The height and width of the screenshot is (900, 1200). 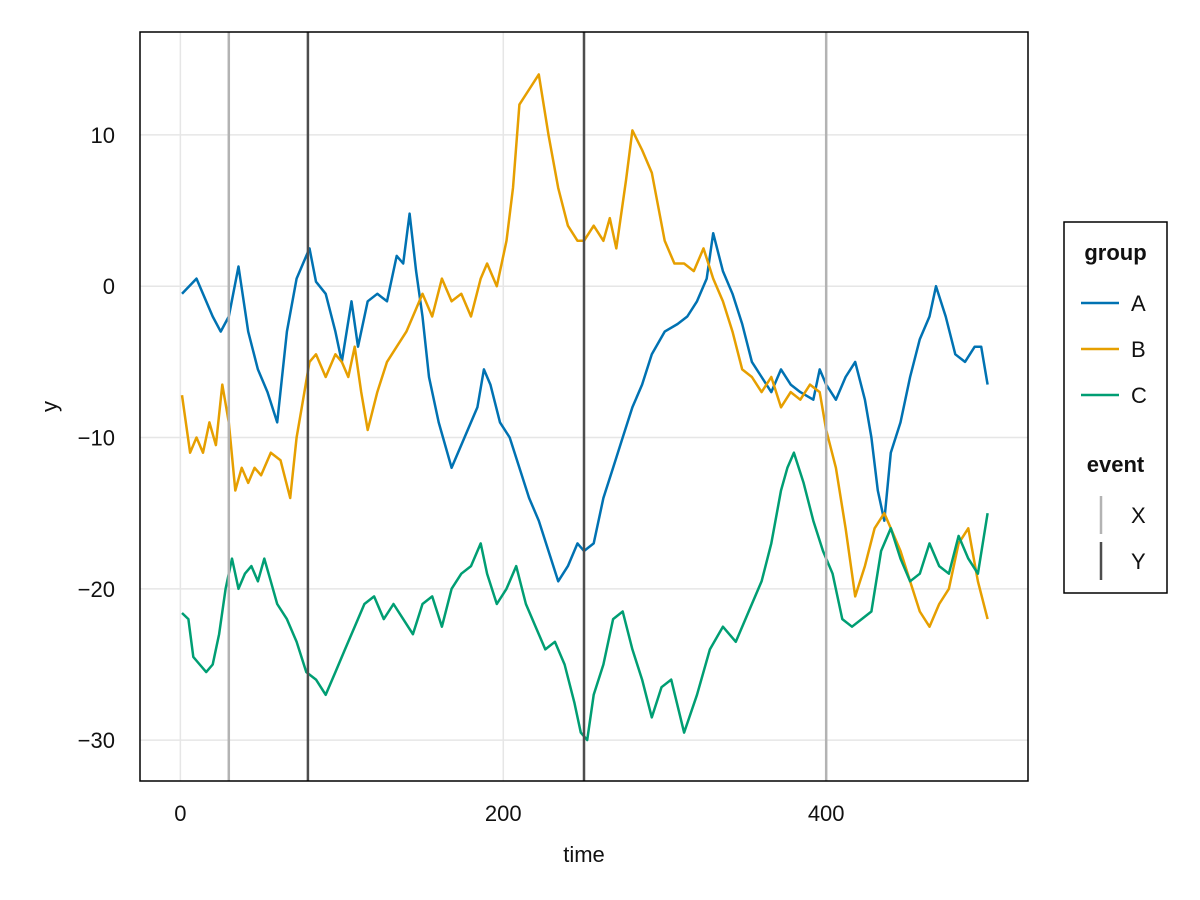 I want to click on x-axis-ticks: 0 200 400, so click(x=509, y=813).